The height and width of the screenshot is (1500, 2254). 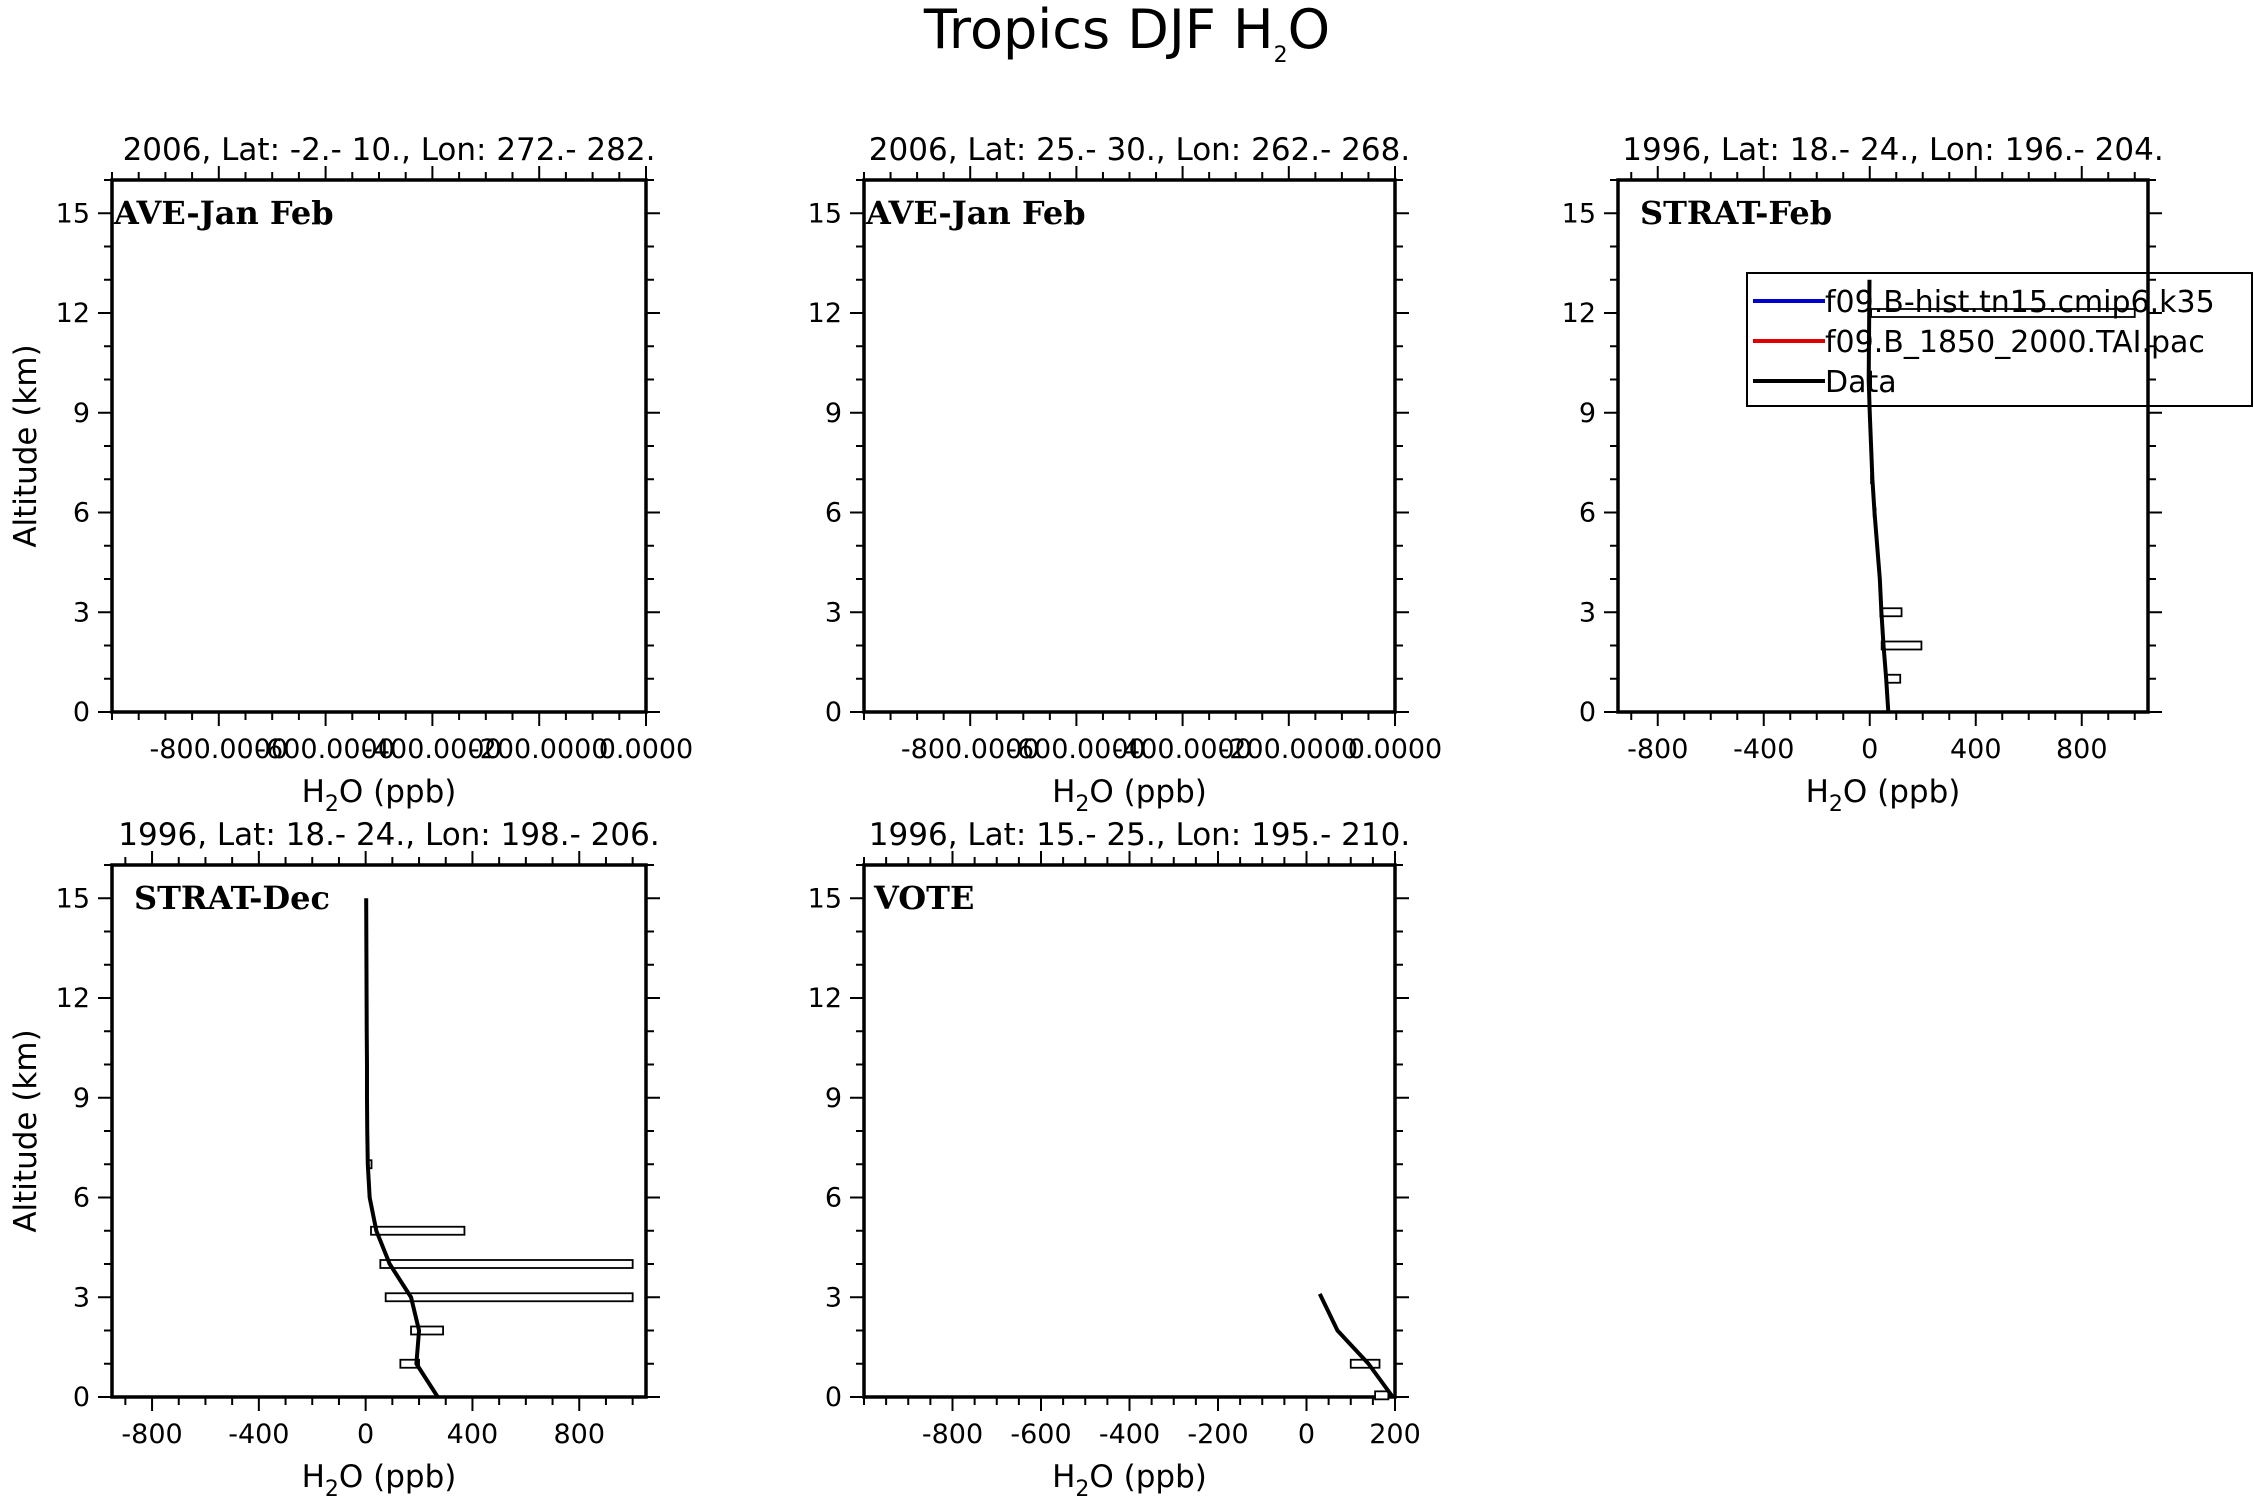 I want to click on campaign-label: VOTE, so click(x=923, y=898).